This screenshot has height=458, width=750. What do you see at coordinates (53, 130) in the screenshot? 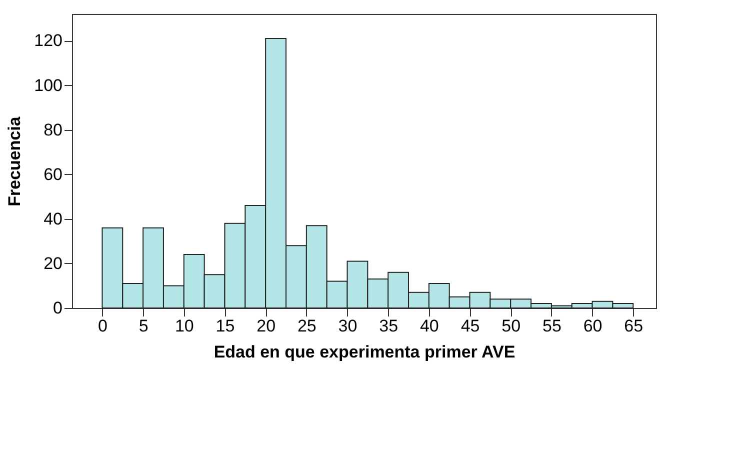
I see `y-tick-label: 80` at bounding box center [53, 130].